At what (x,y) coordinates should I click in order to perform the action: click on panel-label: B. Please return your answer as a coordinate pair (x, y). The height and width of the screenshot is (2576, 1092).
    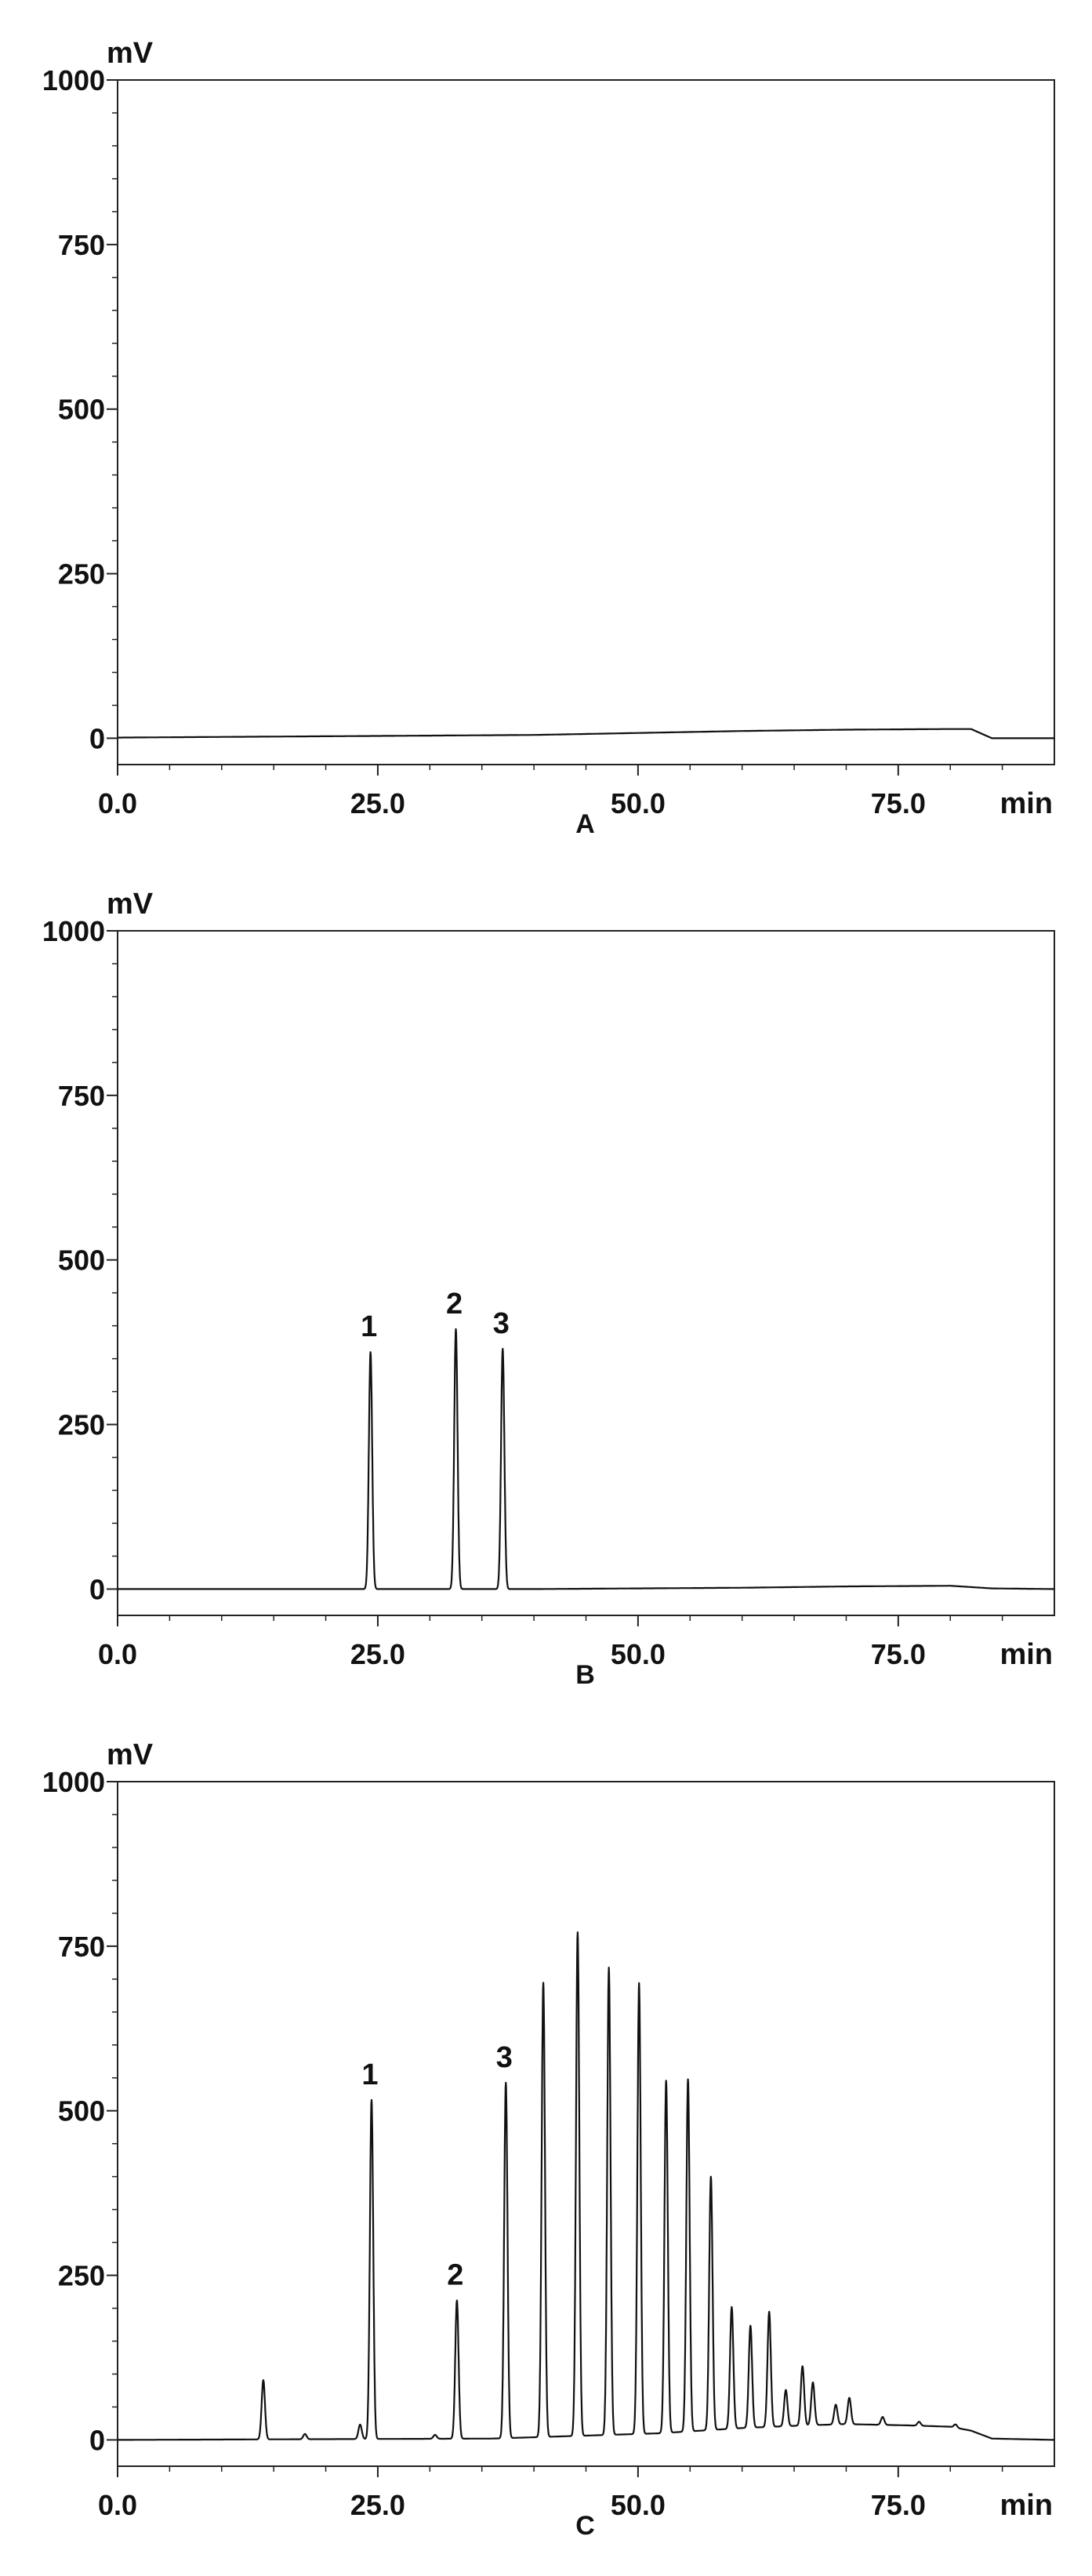
    Looking at the image, I should click on (585, 1675).